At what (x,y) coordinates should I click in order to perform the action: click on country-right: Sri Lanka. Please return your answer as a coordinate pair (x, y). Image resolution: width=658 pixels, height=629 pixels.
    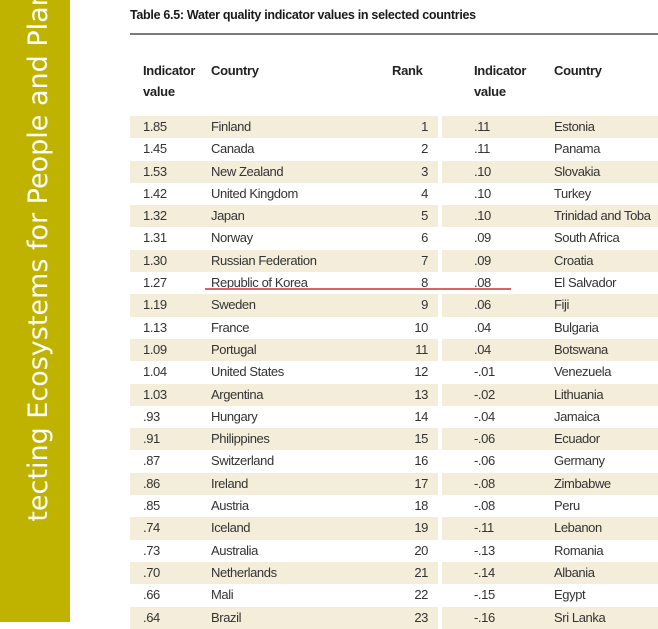
    Looking at the image, I should click on (580, 617).